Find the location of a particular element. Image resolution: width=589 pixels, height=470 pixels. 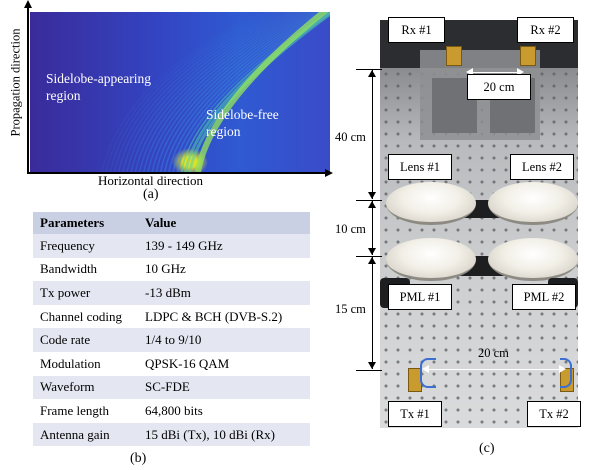

rx-spacing-line is located at coordinates (495, 72).